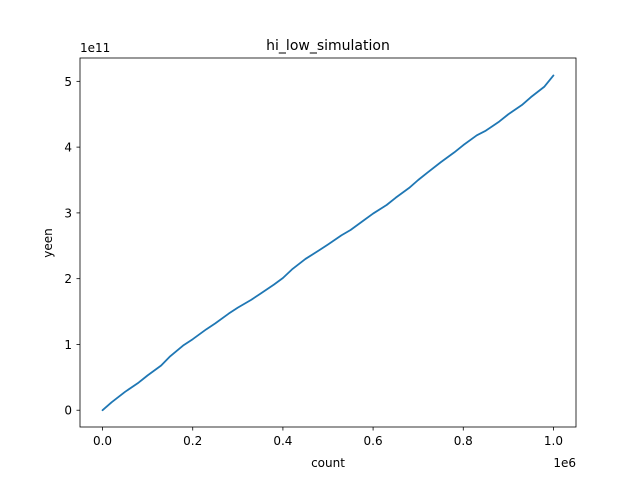 The image size is (640, 480). I want to click on y-tick-label: 0, so click(68, 411).